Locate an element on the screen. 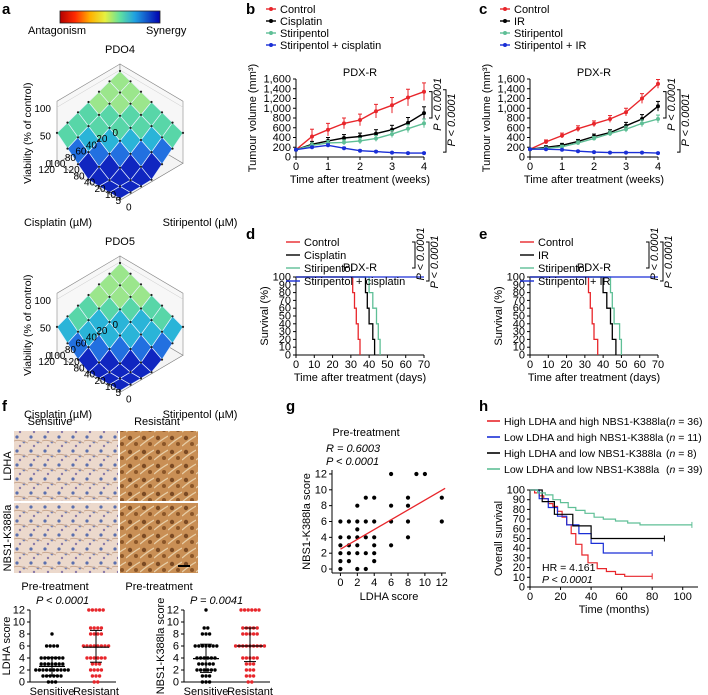 This screenshot has height=695, width=708. y-tick-label: 1,600 is located at coordinates (511, 80).